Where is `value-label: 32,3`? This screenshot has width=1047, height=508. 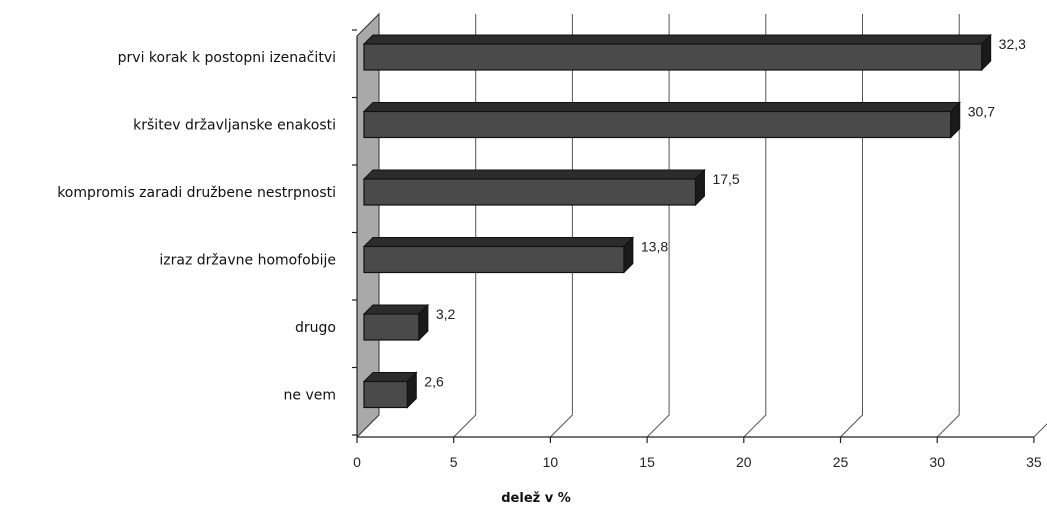
value-label: 32,3 is located at coordinates (1012, 44).